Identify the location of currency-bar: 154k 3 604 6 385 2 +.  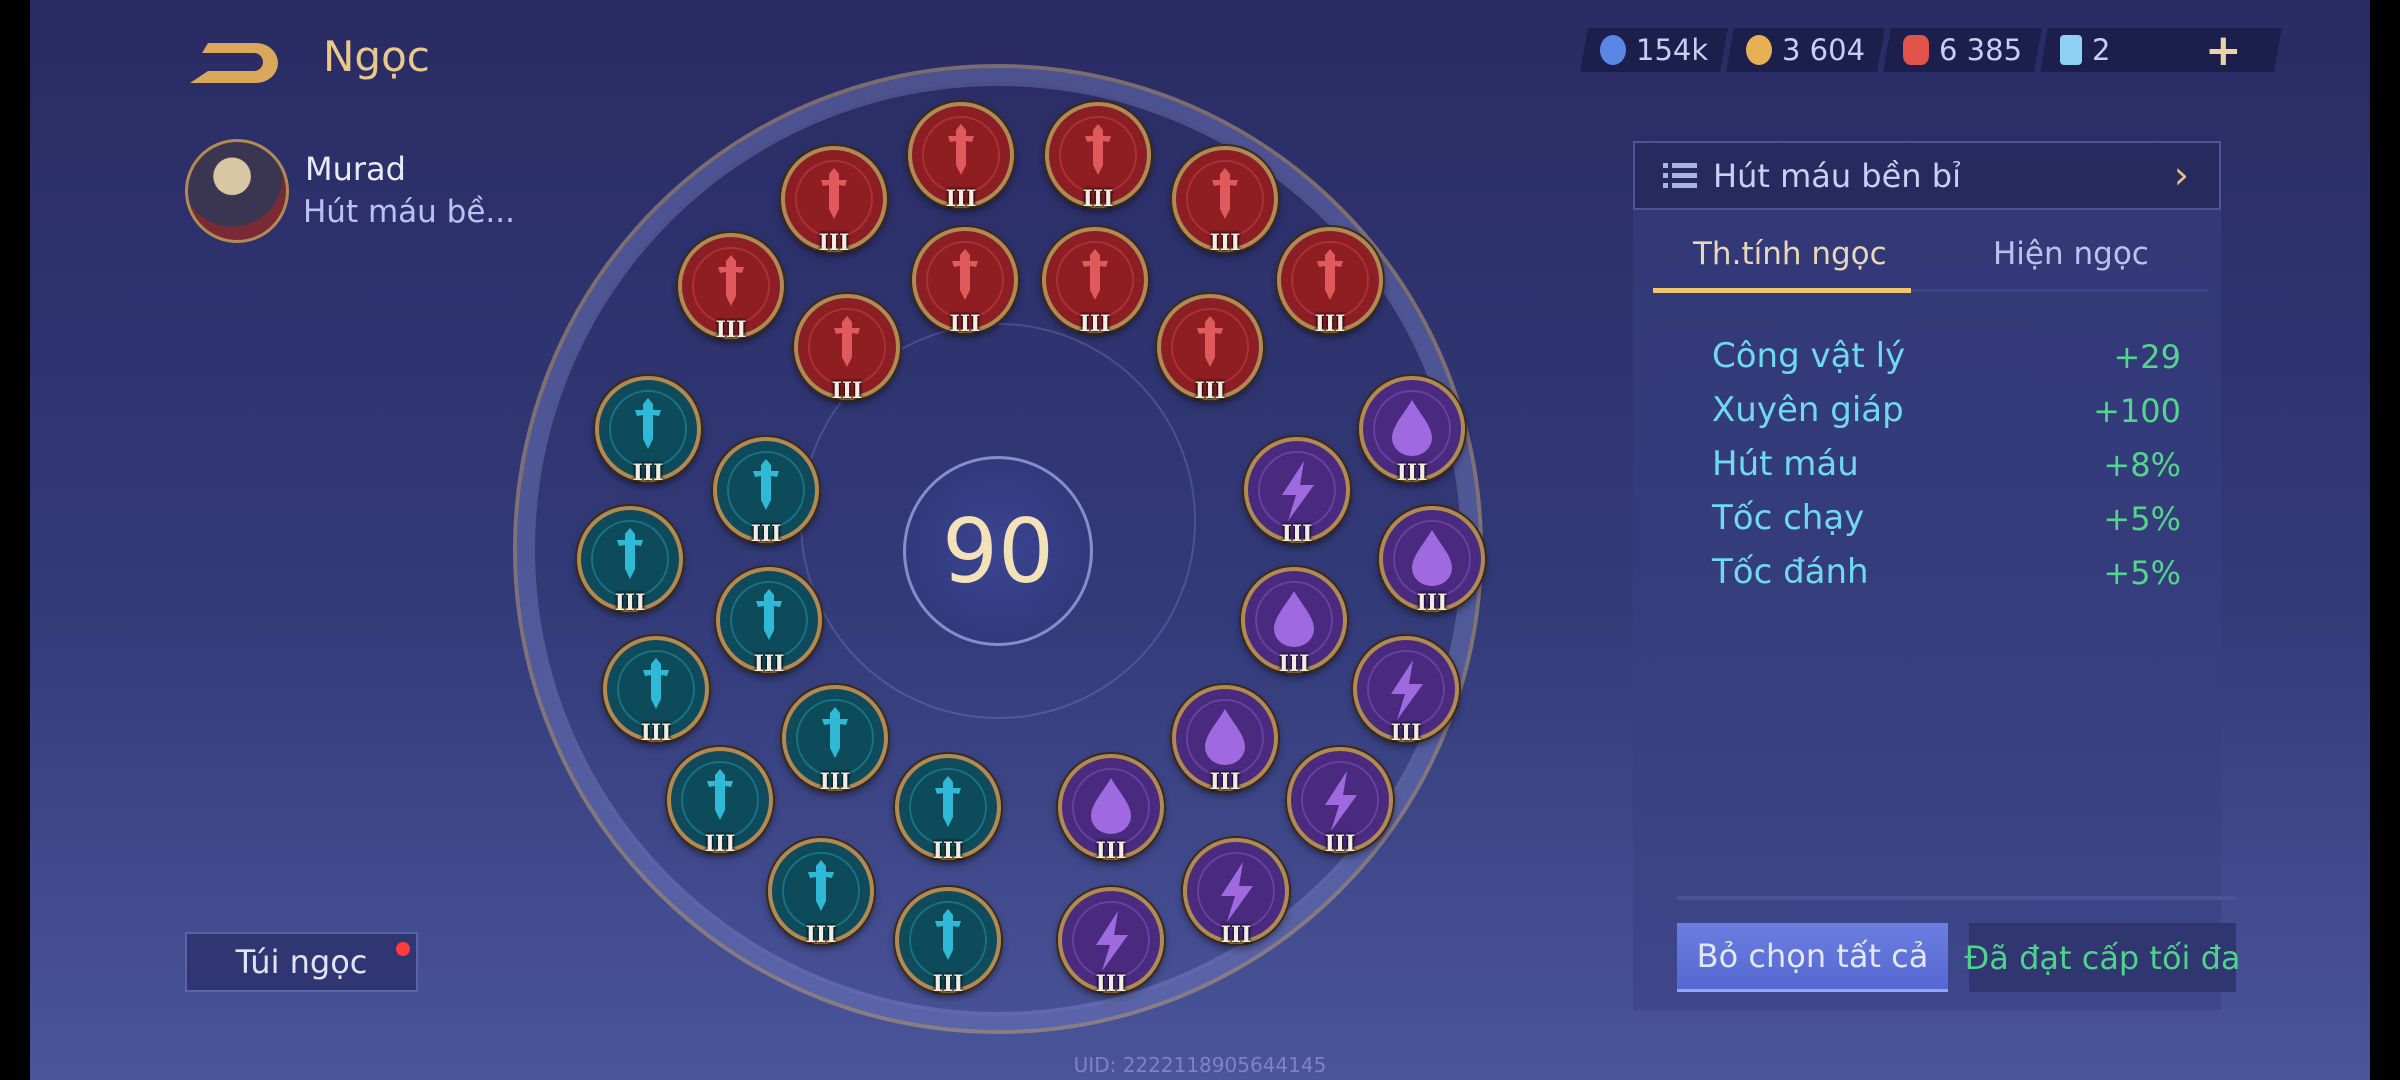
(1932, 50).